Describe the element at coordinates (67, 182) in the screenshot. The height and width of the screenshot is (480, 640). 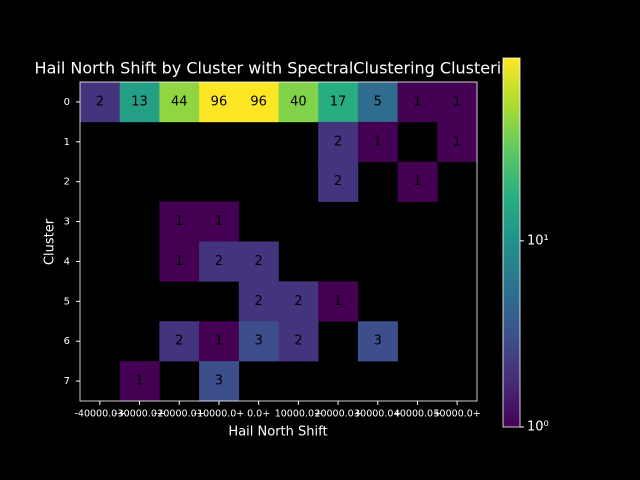
I see `y-tick-label: 2` at that location.